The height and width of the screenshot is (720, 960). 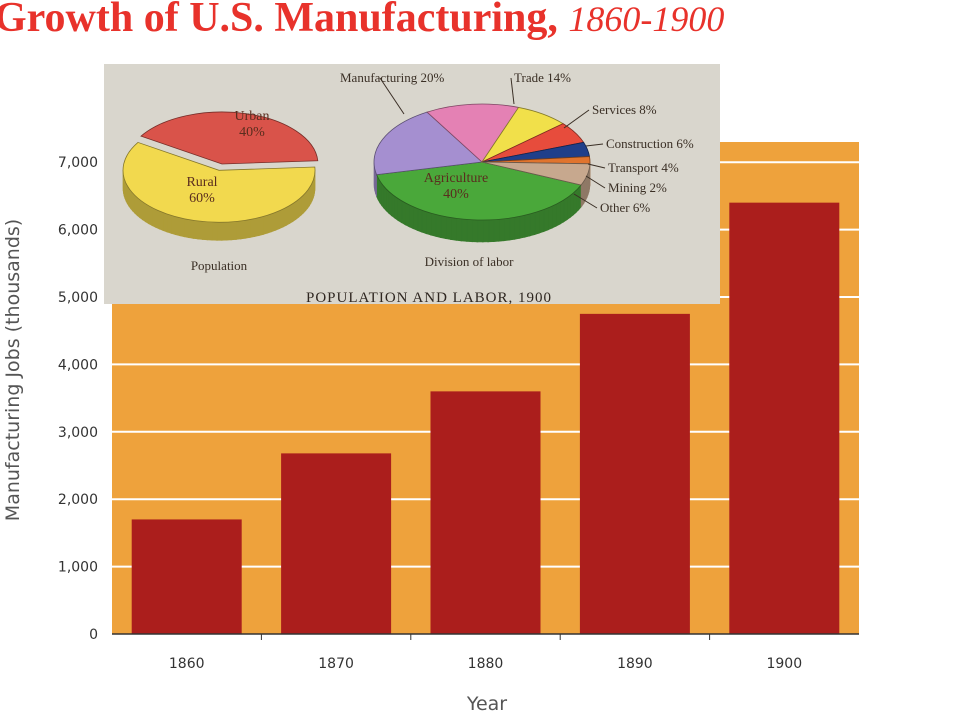 What do you see at coordinates (78, 500) in the screenshot?
I see `y-tick-label: 2,000` at bounding box center [78, 500].